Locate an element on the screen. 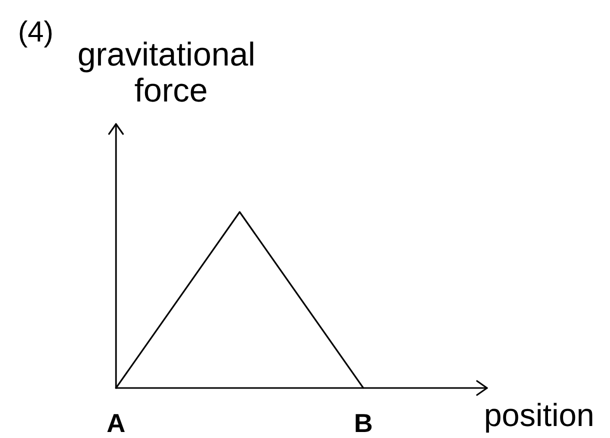 Image resolution: width=610 pixels, height=438 pixels. x-axis-title: position is located at coordinates (539, 415).